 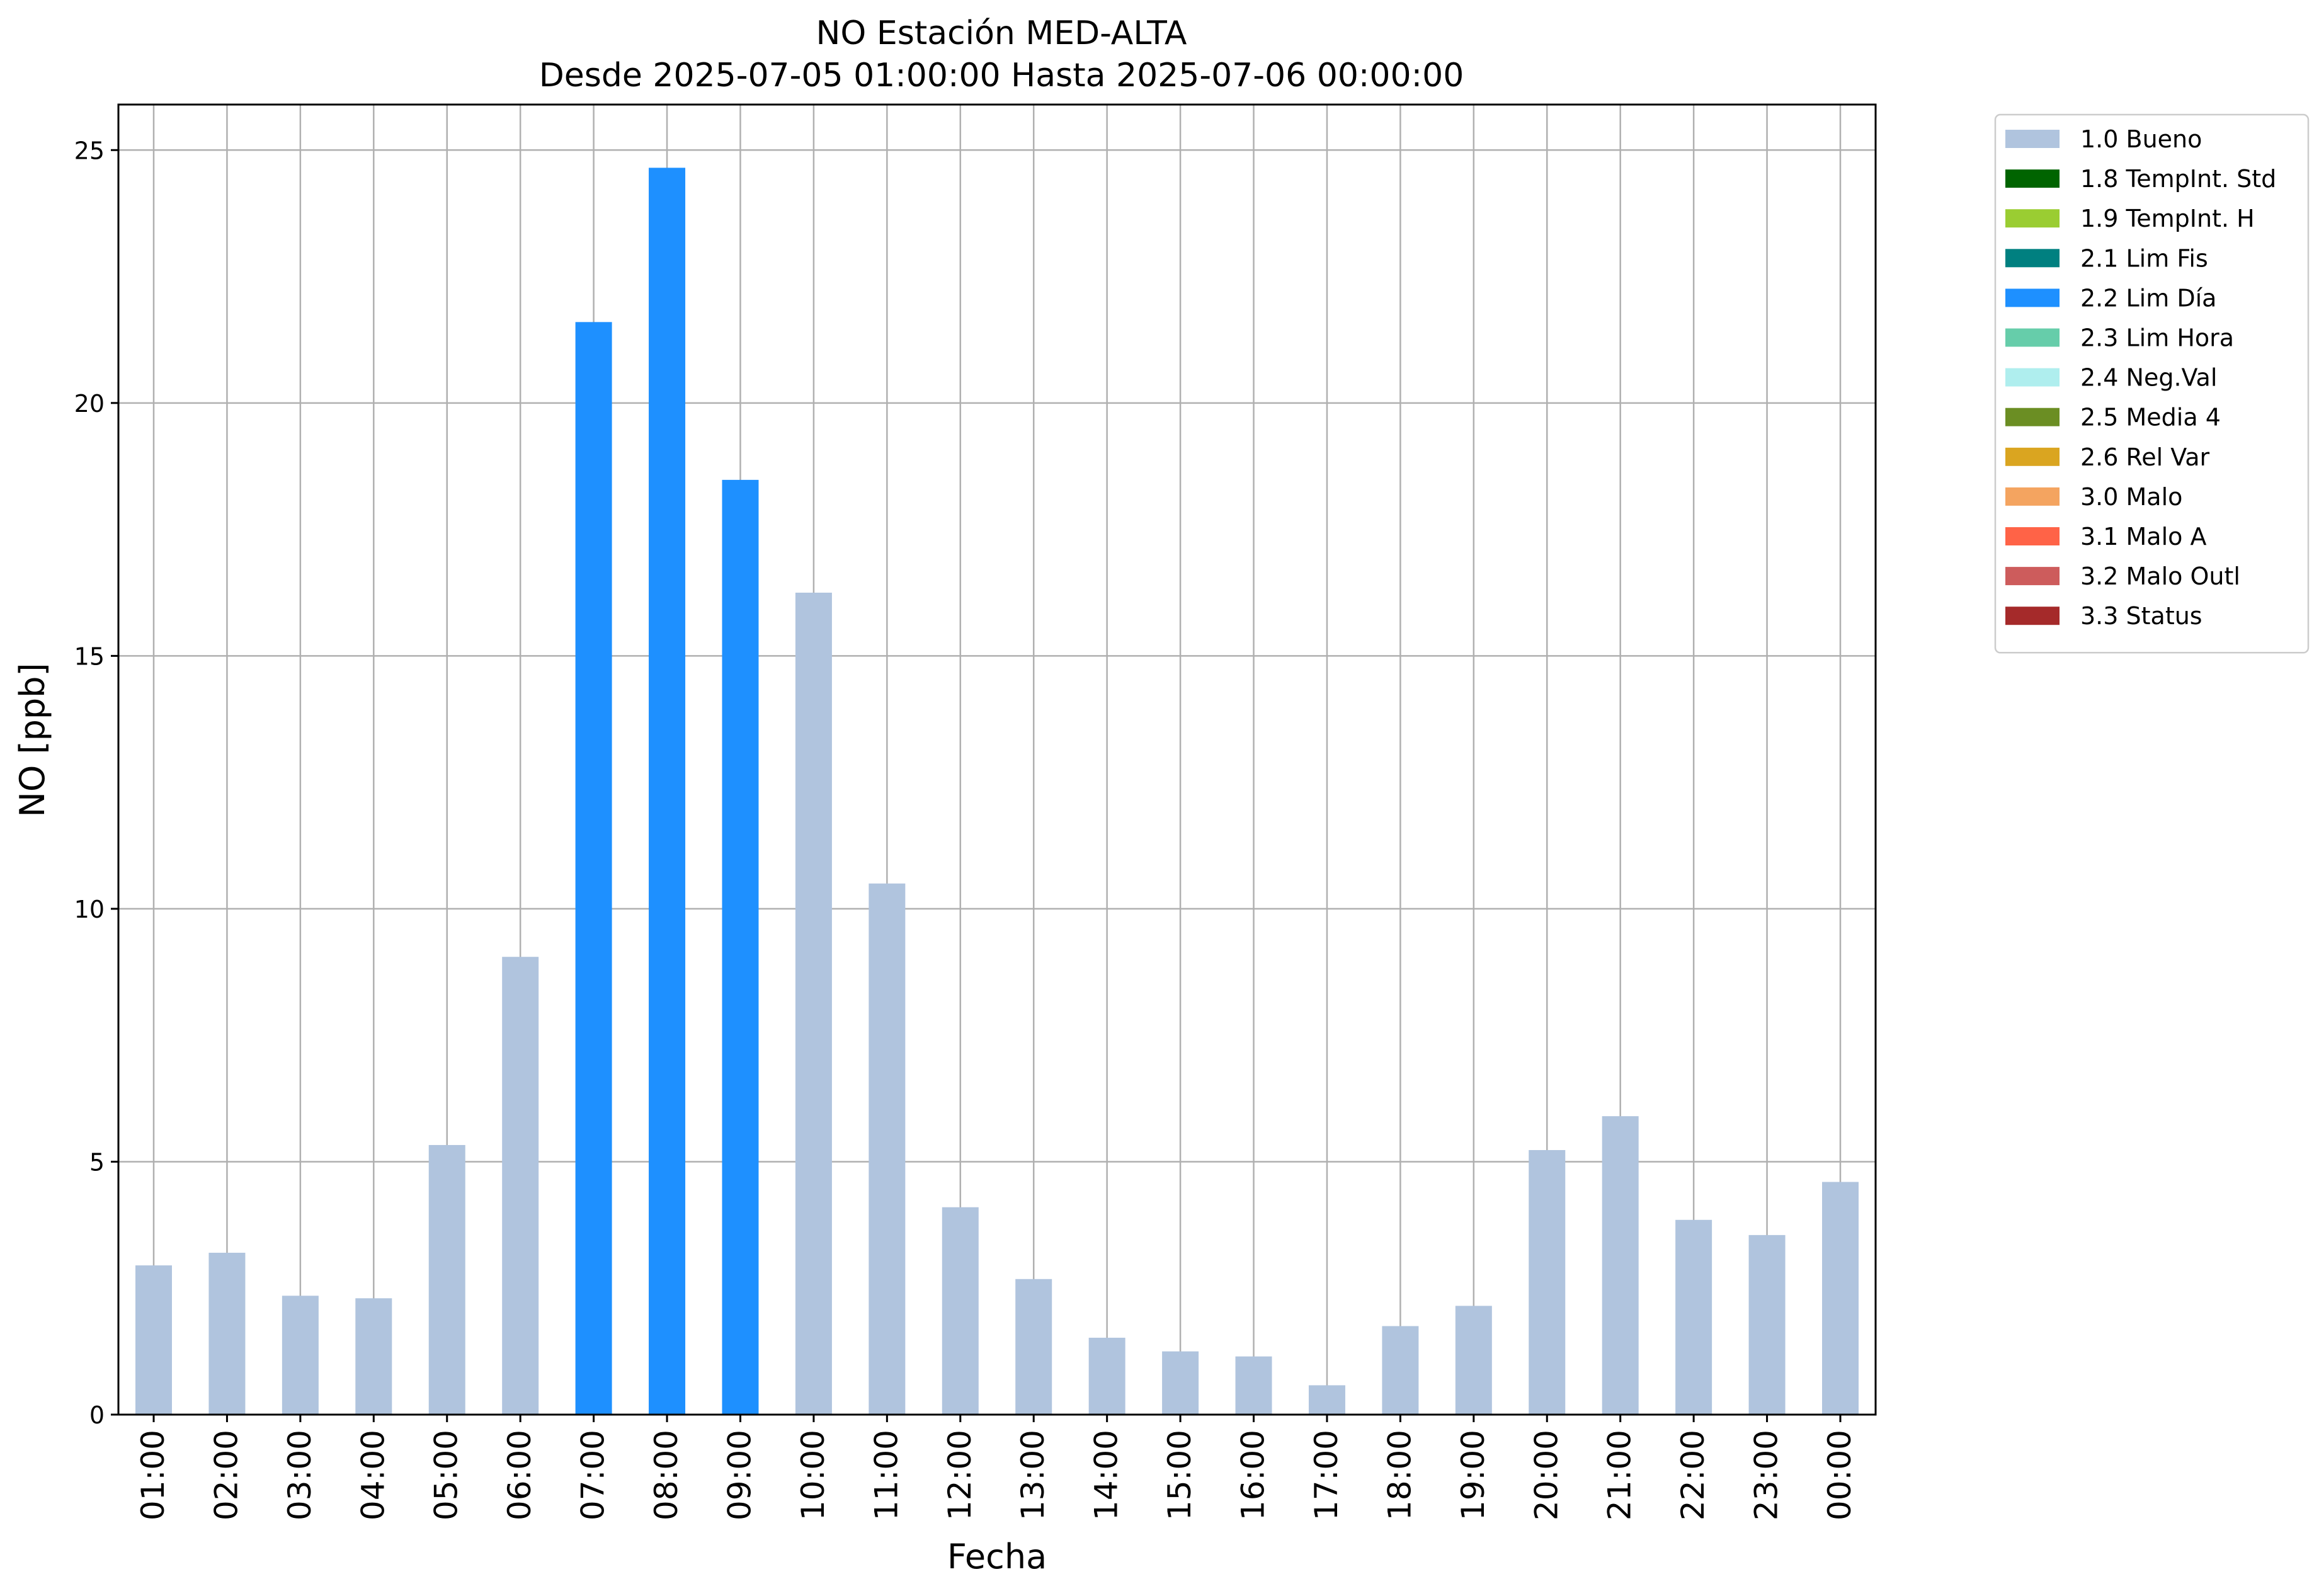 I want to click on legend-label: 3.0 Malo, so click(x=2131, y=497).